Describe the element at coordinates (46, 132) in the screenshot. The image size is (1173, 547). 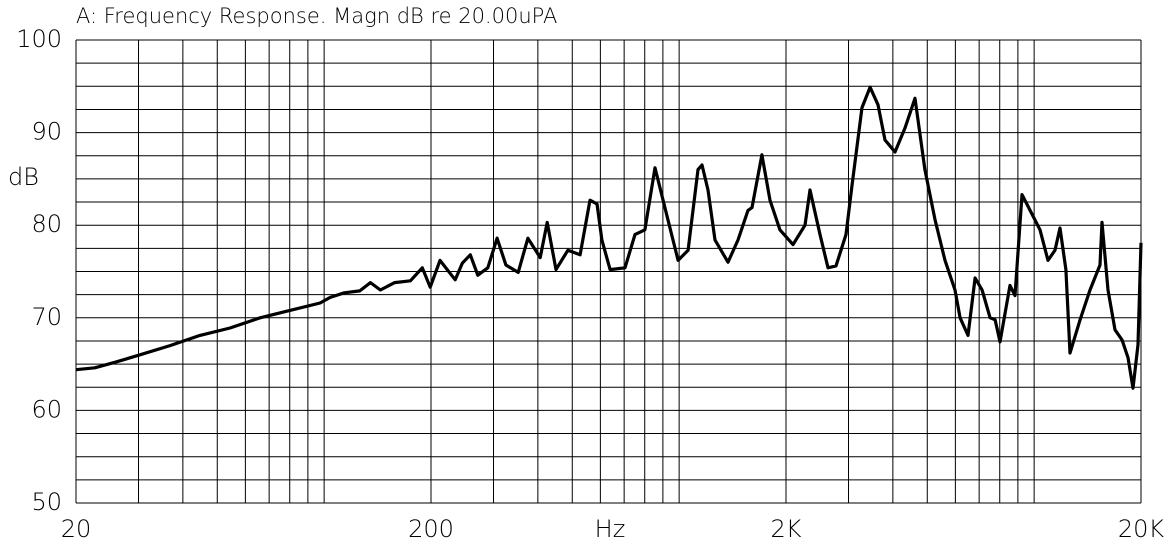
I see `y-tick-label: 90` at that location.